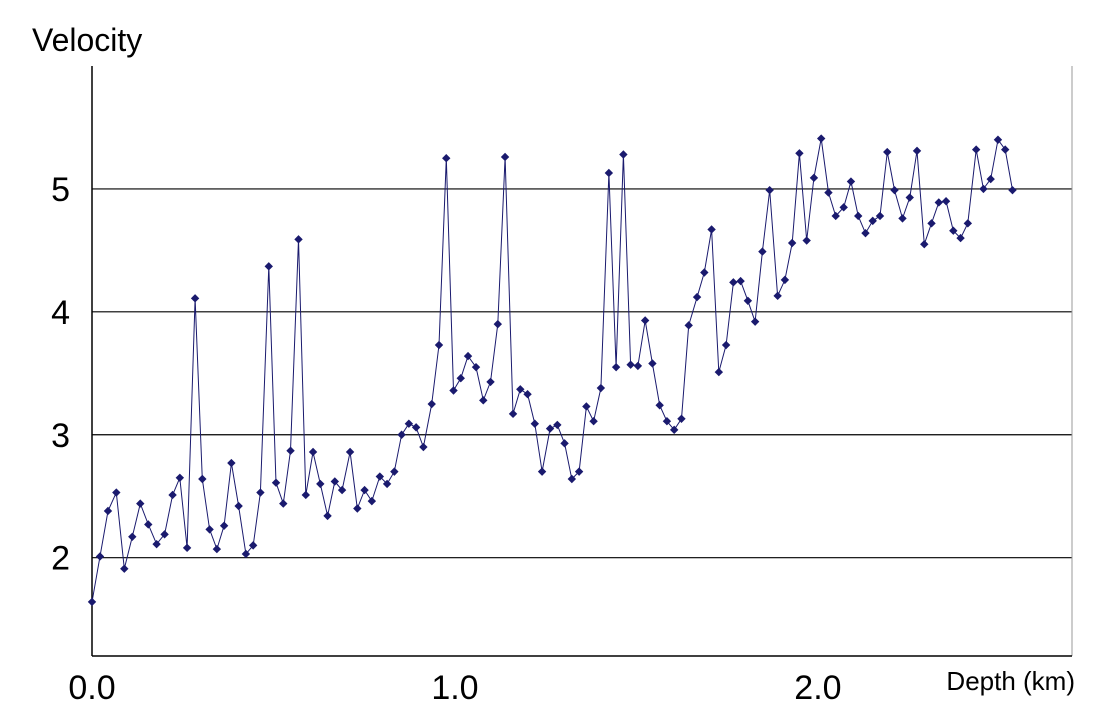  What do you see at coordinates (454, 688) in the screenshot?
I see `x-tick-labels: 0.0 1.0 2.0` at bounding box center [454, 688].